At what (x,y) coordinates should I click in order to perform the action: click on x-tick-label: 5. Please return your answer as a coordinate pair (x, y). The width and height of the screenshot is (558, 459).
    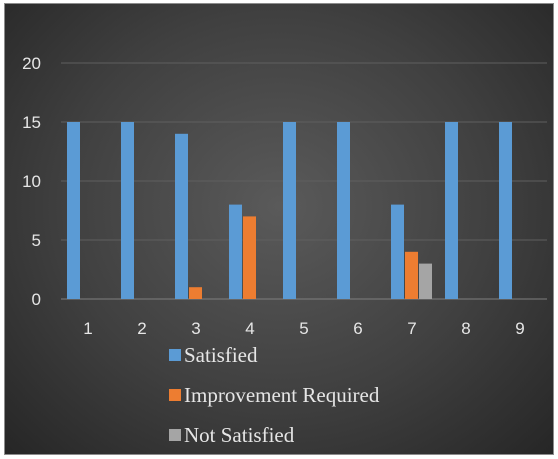
    Looking at the image, I should click on (303, 328).